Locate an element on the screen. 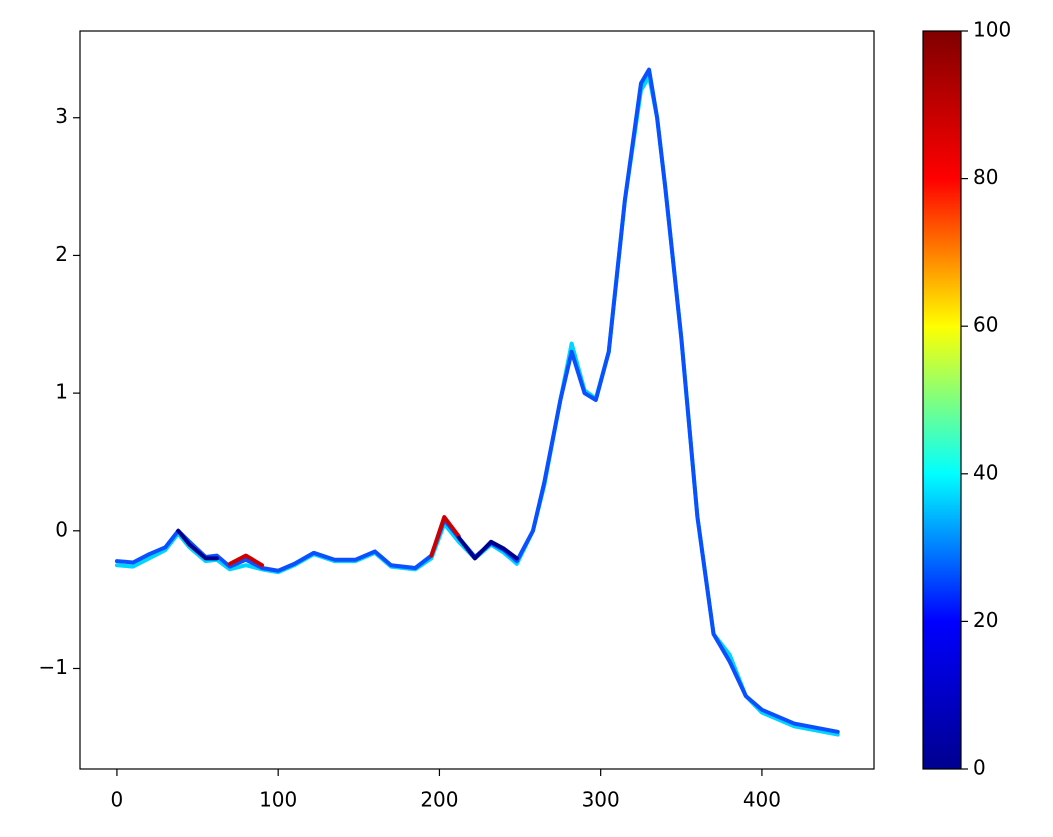 This screenshot has width=1053, height=837. y-tick-label: 2 is located at coordinates (61, 254).